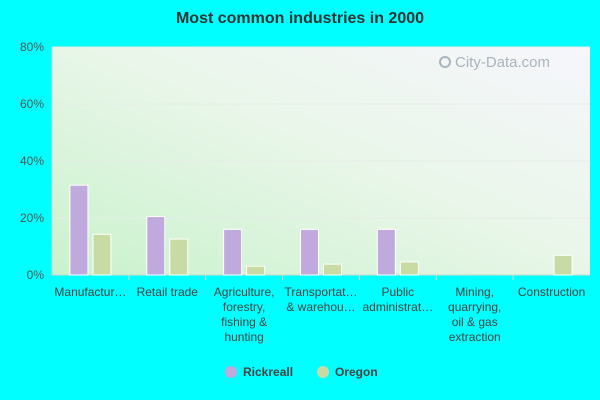 This screenshot has height=400, width=600. Describe the element at coordinates (32, 218) in the screenshot. I see `y-tick-label: 20%` at that location.